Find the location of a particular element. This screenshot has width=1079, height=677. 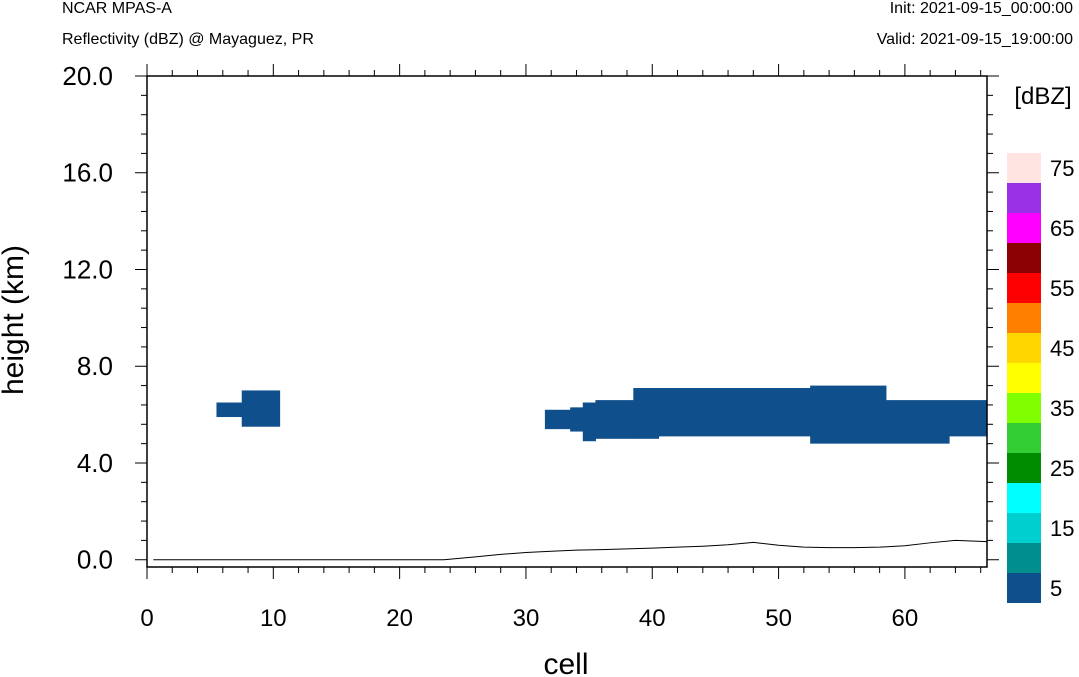

colorbar-tick-label: 75 is located at coordinates (1062, 168).